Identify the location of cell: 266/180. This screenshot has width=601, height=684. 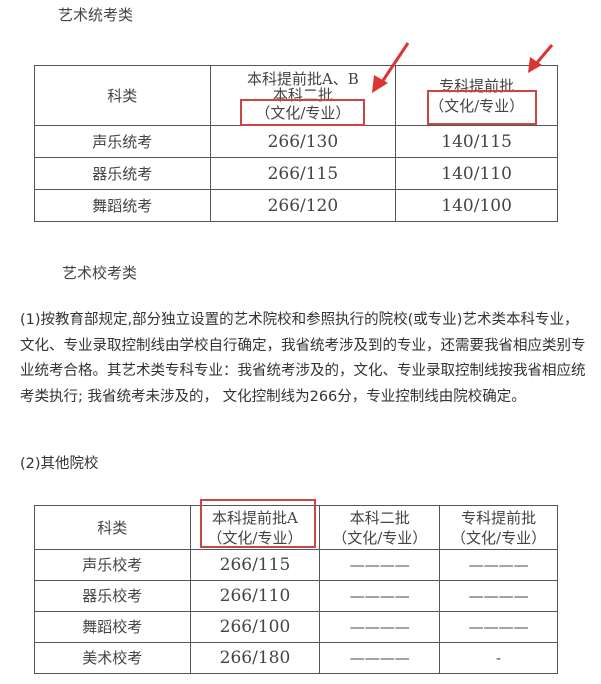
(255, 658).